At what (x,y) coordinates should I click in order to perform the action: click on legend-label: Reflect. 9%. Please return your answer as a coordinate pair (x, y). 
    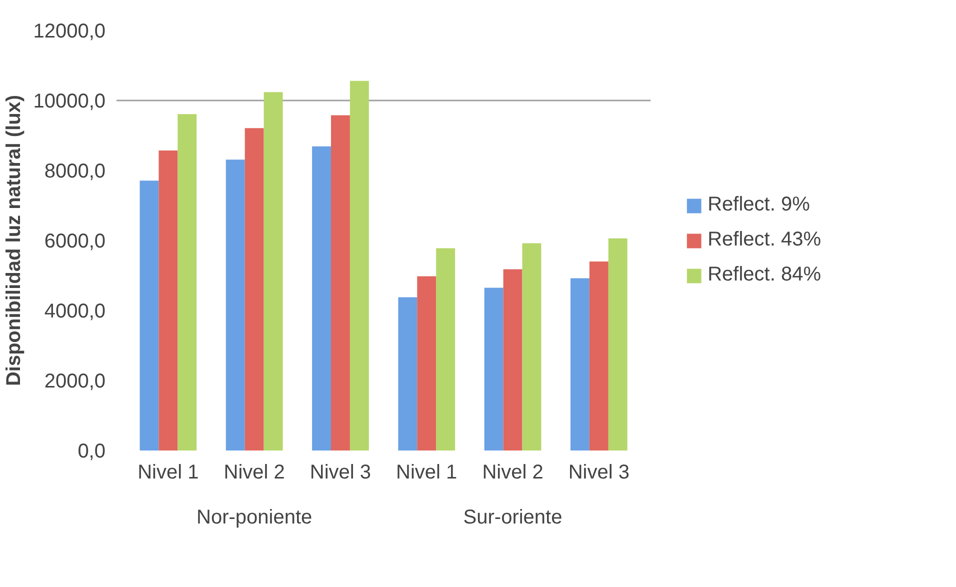
    Looking at the image, I should click on (759, 205).